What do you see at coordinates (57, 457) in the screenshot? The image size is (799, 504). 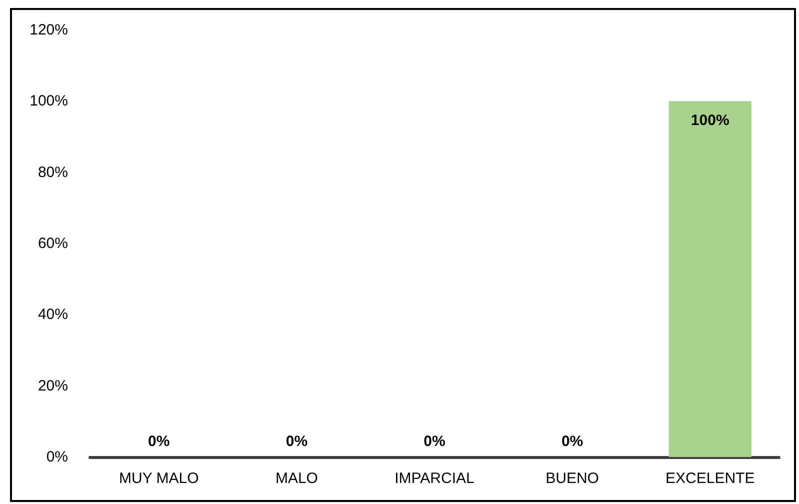 I see `y-tick-label: 0%` at bounding box center [57, 457].